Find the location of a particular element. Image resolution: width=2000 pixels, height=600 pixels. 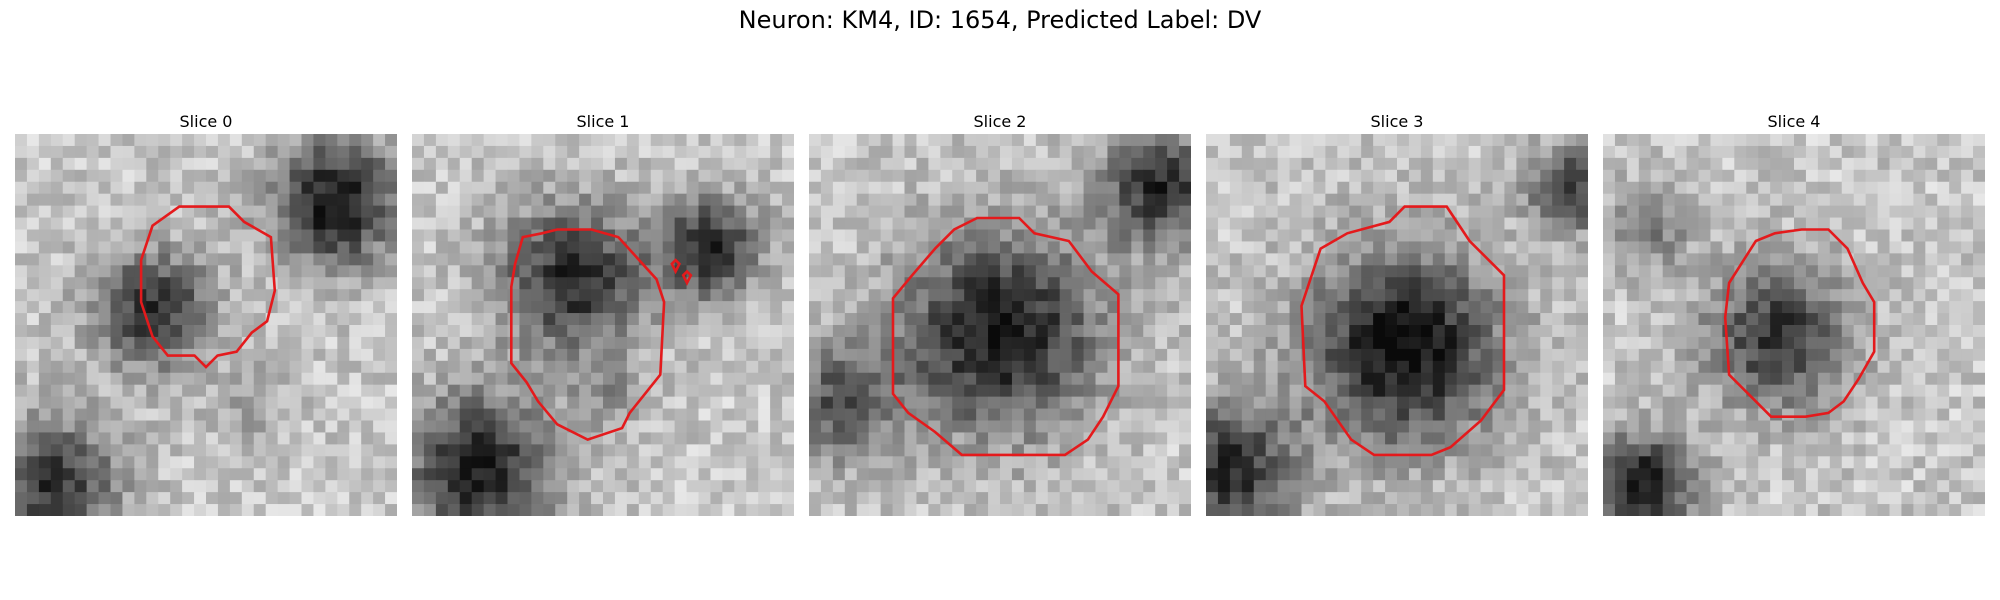

slice-panel-3: Slice 3 is located at coordinates (1397, 316).